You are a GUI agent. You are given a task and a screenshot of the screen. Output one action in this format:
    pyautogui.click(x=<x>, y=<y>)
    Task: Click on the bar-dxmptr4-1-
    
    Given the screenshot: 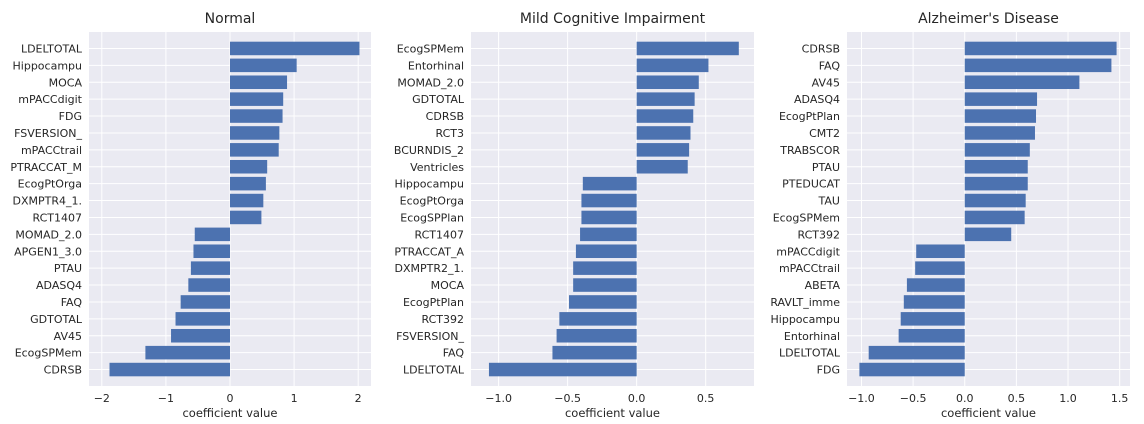 What is the action you would take?
    pyautogui.click(x=247, y=200)
    